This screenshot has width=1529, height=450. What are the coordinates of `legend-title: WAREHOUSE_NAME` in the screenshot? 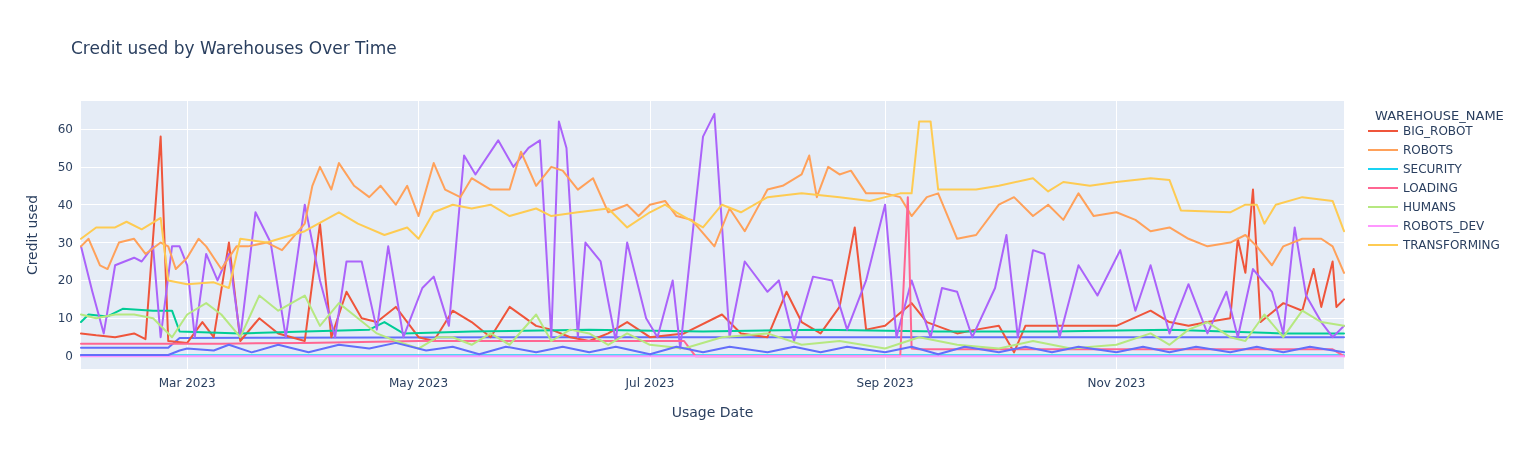 It's located at (1439, 115).